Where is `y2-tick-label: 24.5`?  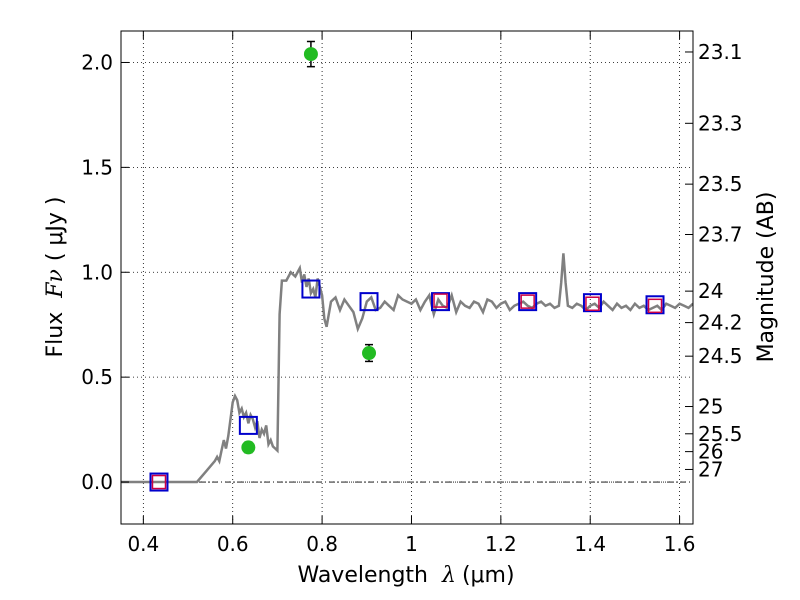 y2-tick-label: 24.5 is located at coordinates (720, 356).